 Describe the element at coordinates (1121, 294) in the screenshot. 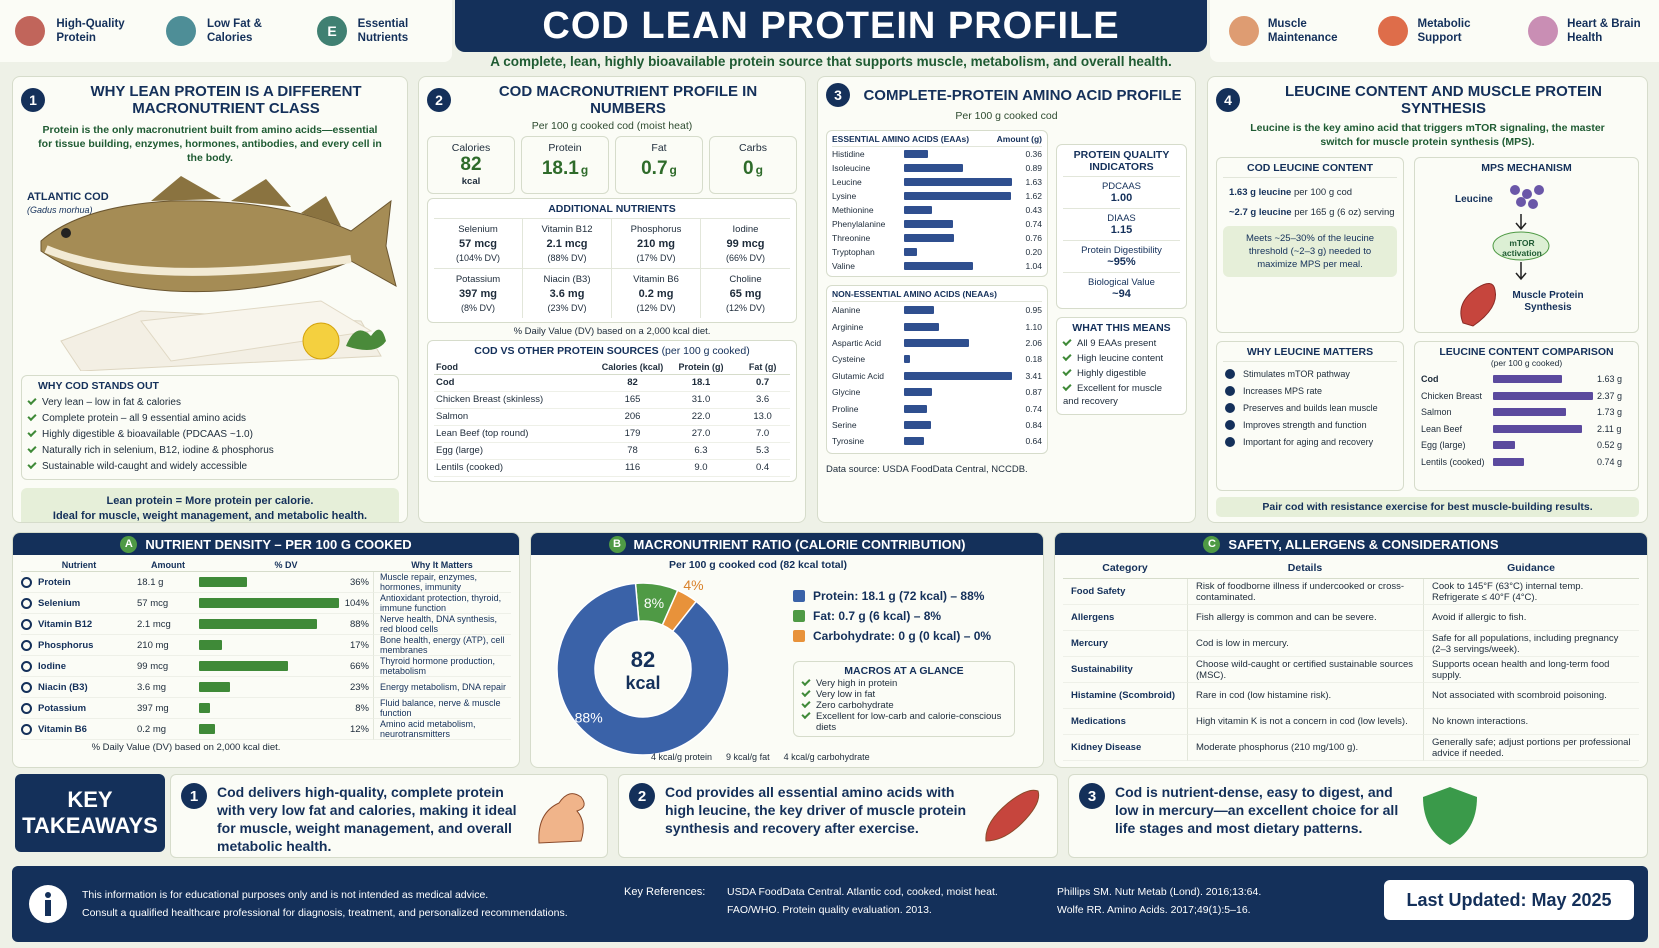

I see `indicator-value: ~94` at that location.